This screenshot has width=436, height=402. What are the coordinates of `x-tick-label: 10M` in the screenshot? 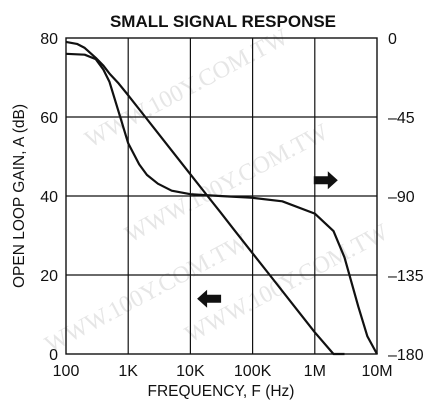 It's located at (376, 371).